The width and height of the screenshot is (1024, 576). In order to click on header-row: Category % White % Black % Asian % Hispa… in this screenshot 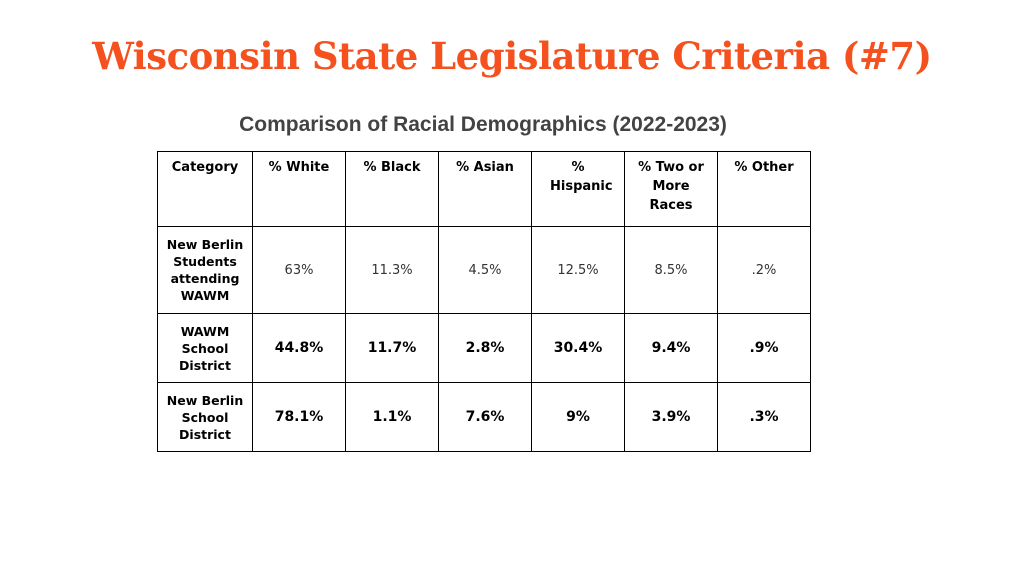, I will do `click(484, 189)`.